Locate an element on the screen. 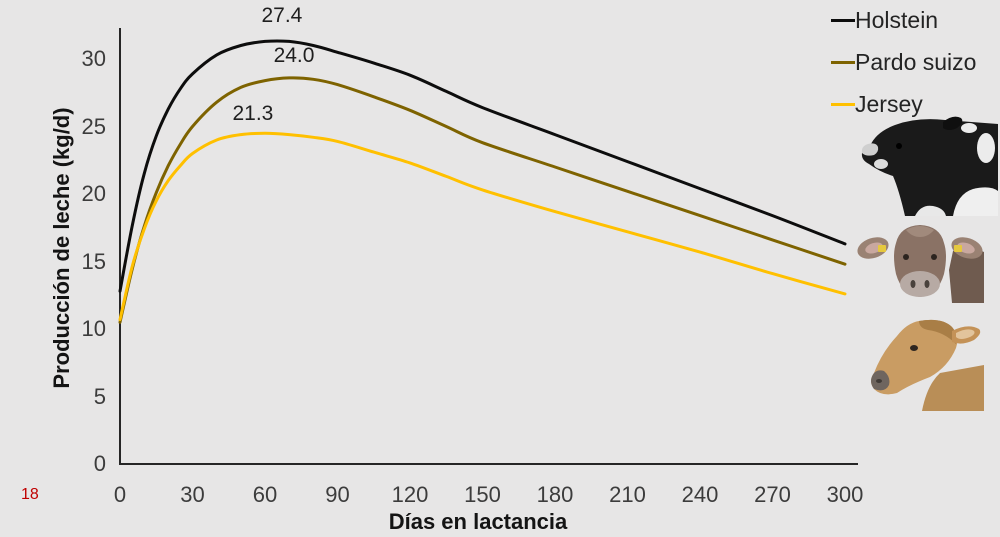  legend-label: Jersey is located at coordinates (889, 103).